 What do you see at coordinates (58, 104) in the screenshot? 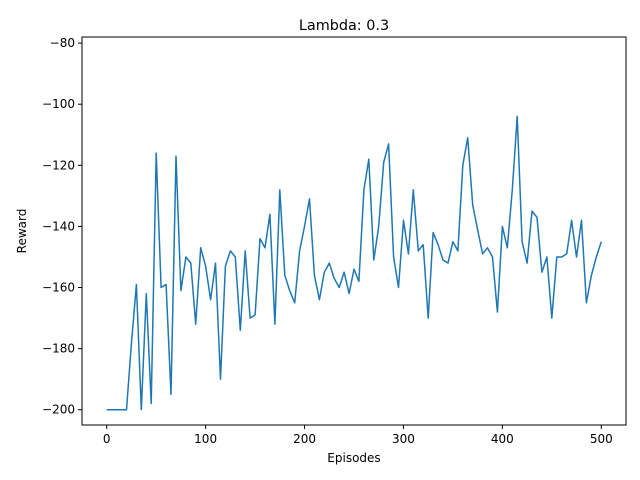
I see `y-tick-label: −100` at bounding box center [58, 104].